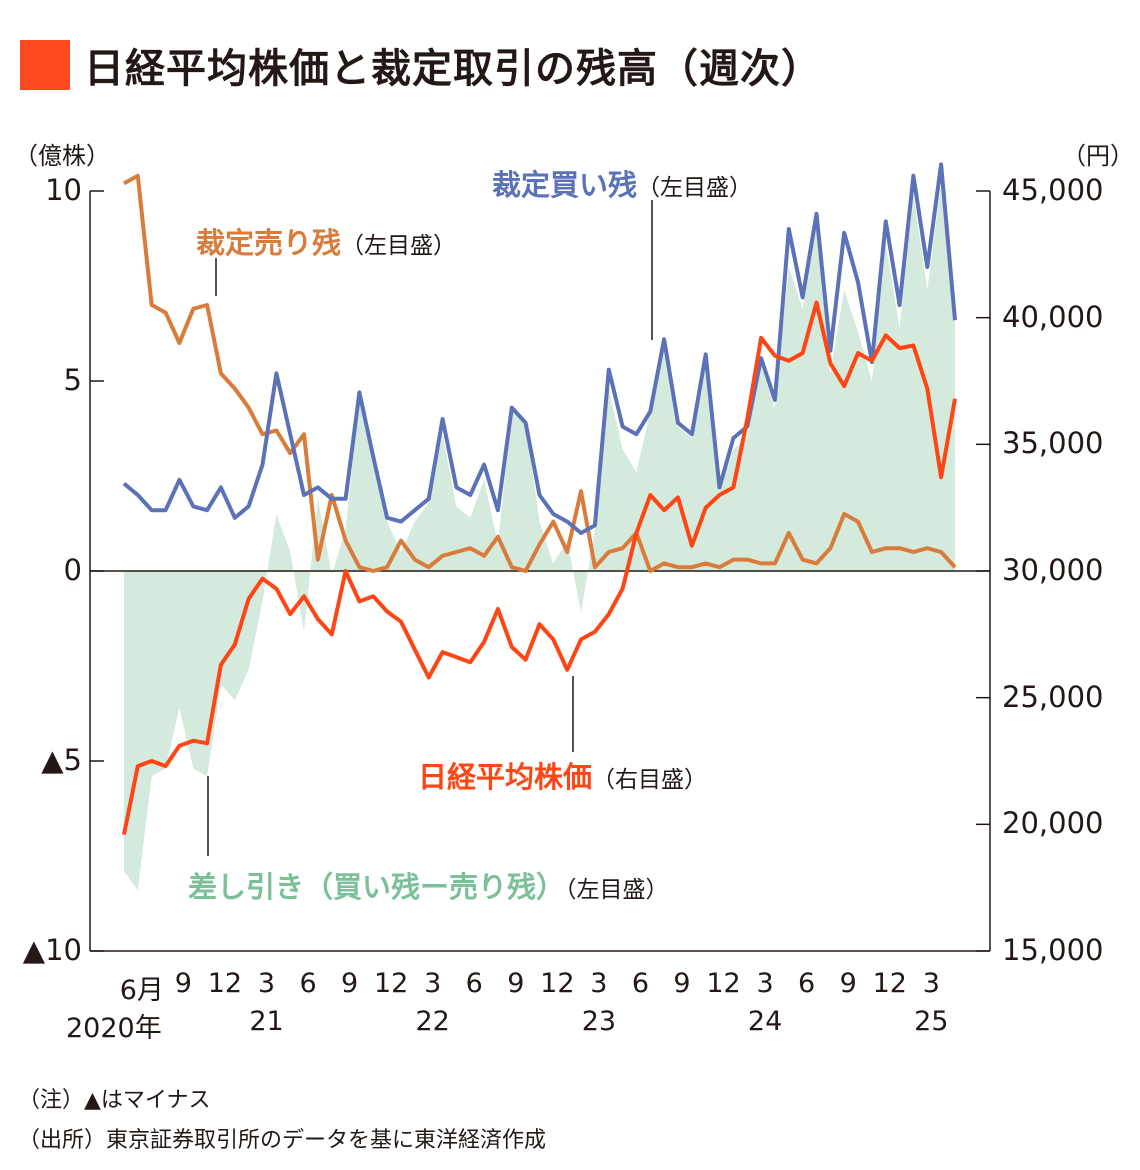 This screenshot has height=1170, width=1140. What do you see at coordinates (1053, 316) in the screenshot?
I see `right-tick-label: 40,000` at bounding box center [1053, 316].